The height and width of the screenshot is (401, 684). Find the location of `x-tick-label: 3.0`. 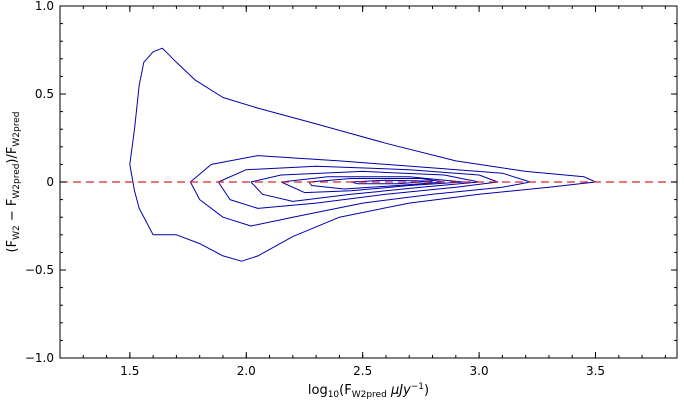

x-tick-label: 3.0 is located at coordinates (479, 371).